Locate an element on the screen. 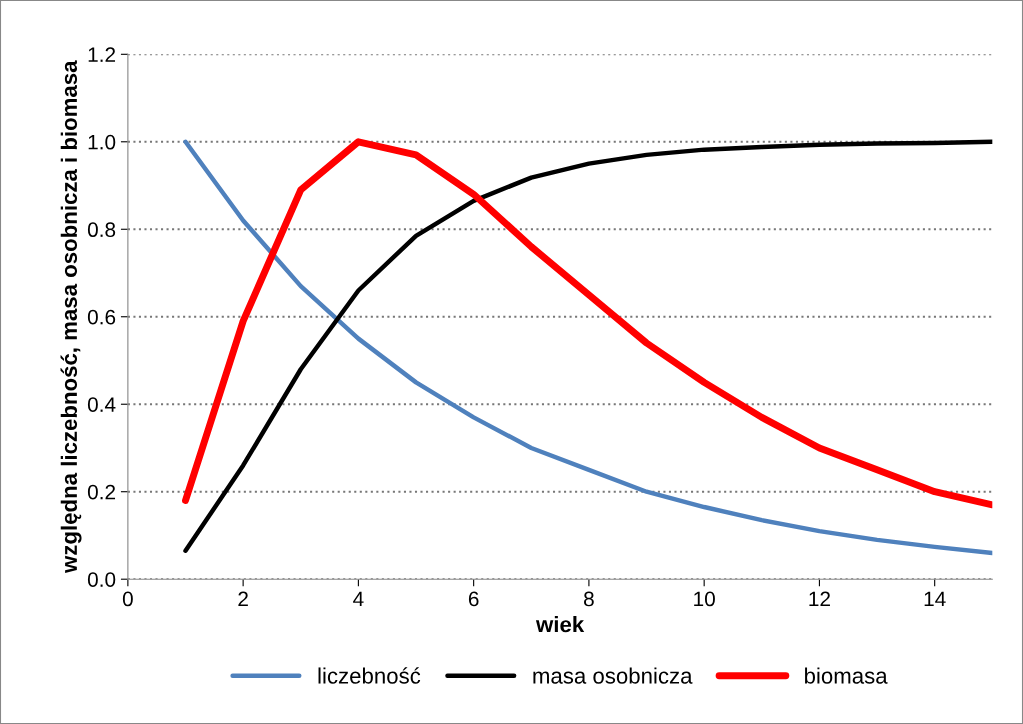  legend-label: liczebność is located at coordinates (369, 675).